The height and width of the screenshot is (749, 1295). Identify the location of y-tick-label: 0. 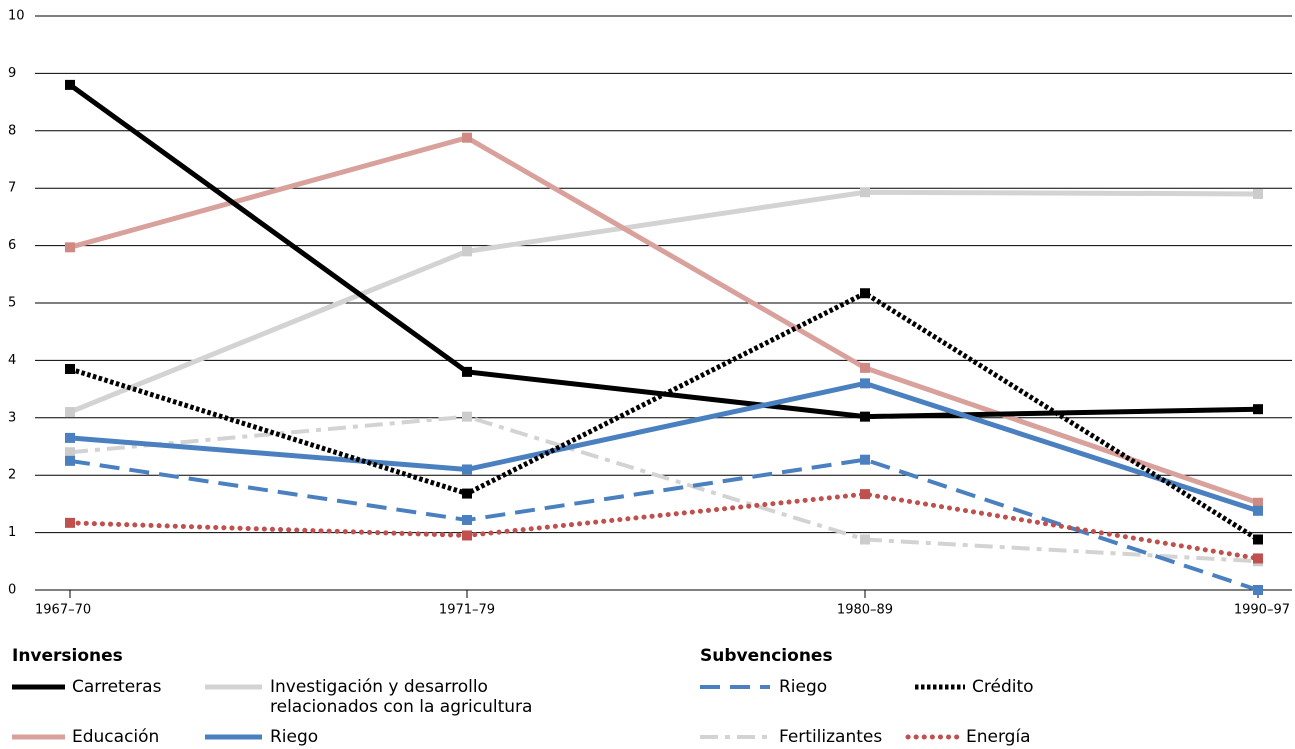
(12, 590).